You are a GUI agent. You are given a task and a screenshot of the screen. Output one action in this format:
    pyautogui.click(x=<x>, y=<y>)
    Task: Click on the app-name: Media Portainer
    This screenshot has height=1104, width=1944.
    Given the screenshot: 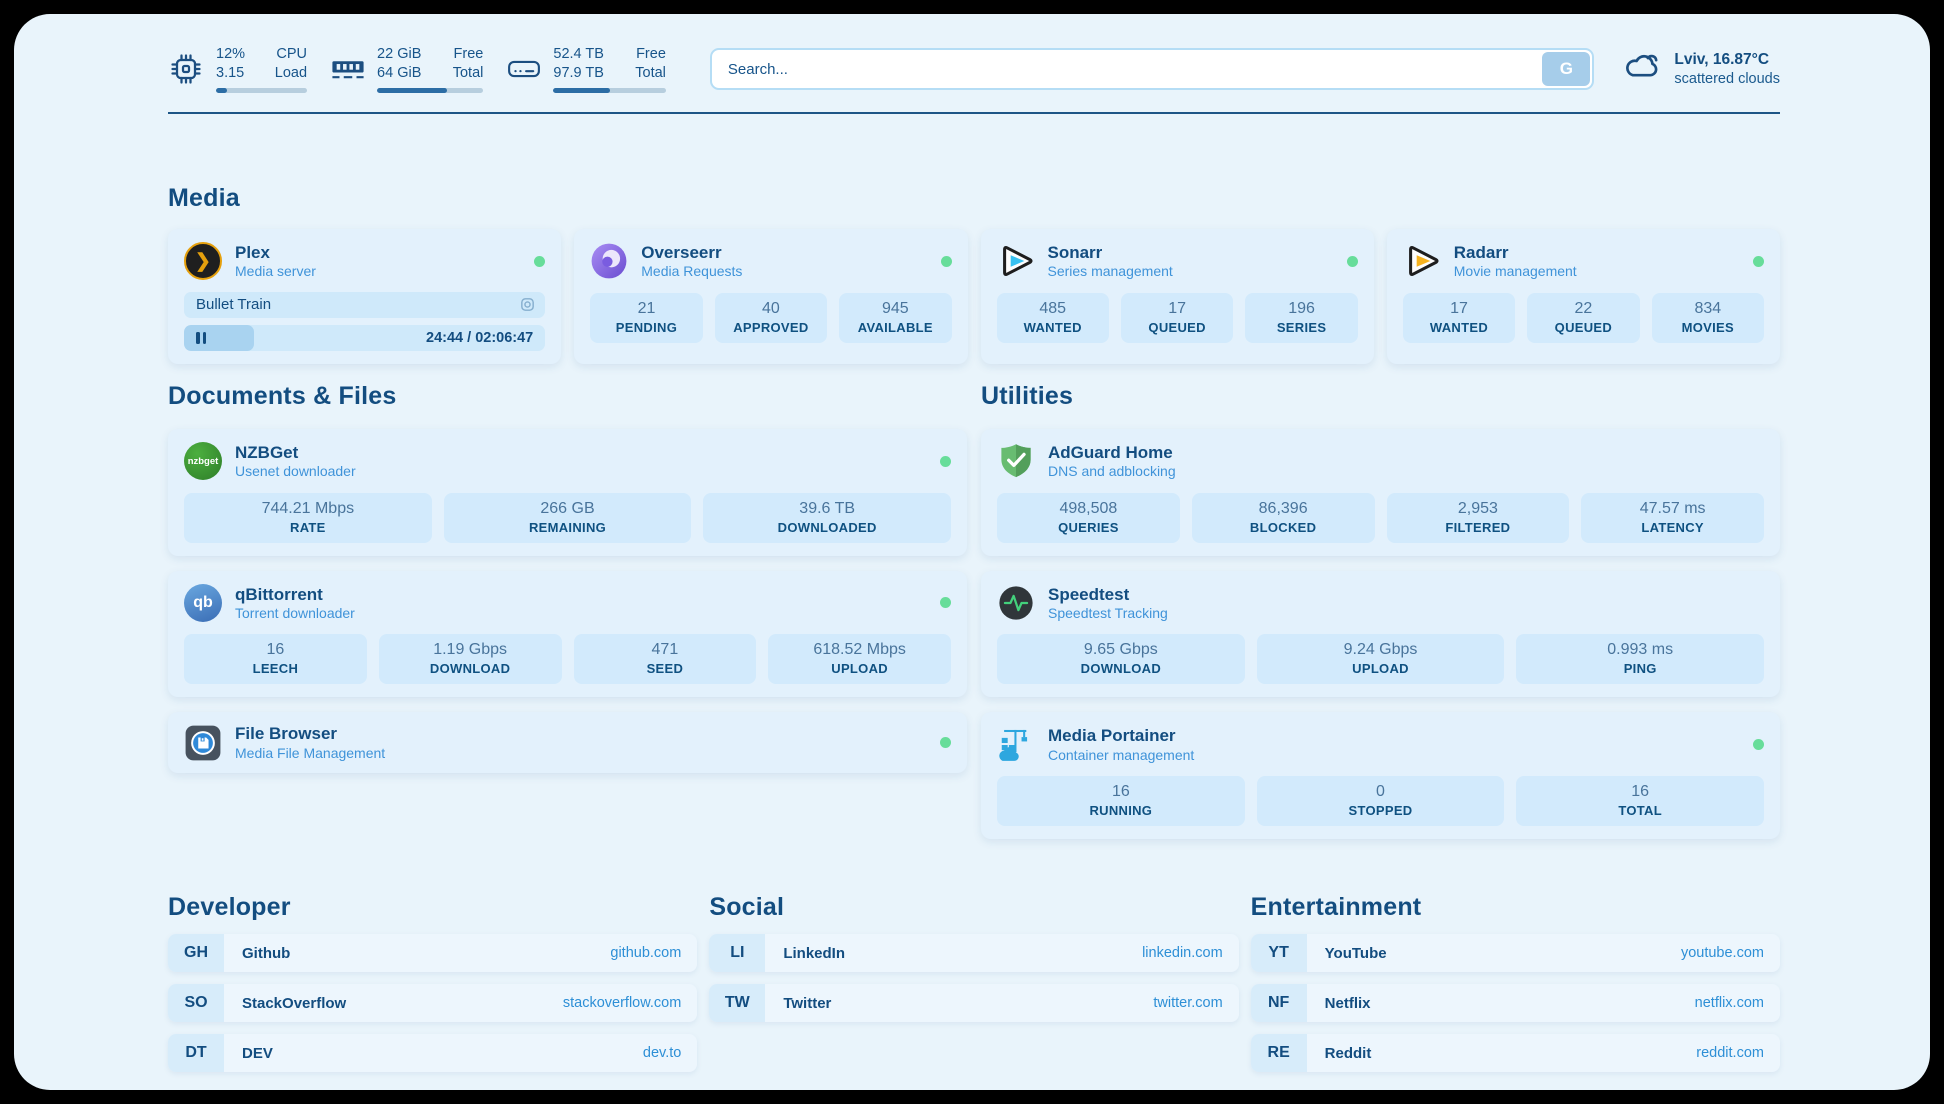 What is the action you would take?
    pyautogui.click(x=1112, y=736)
    